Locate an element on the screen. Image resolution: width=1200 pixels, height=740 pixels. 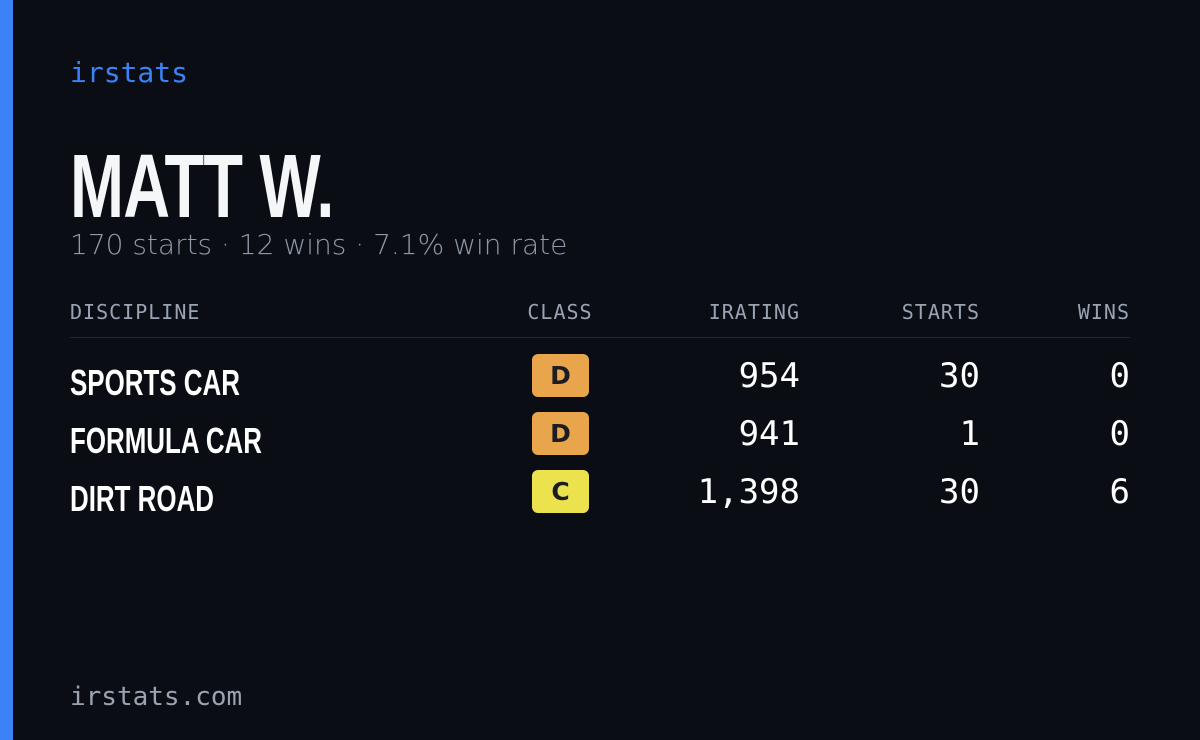
irating: 954 is located at coordinates (769, 376).